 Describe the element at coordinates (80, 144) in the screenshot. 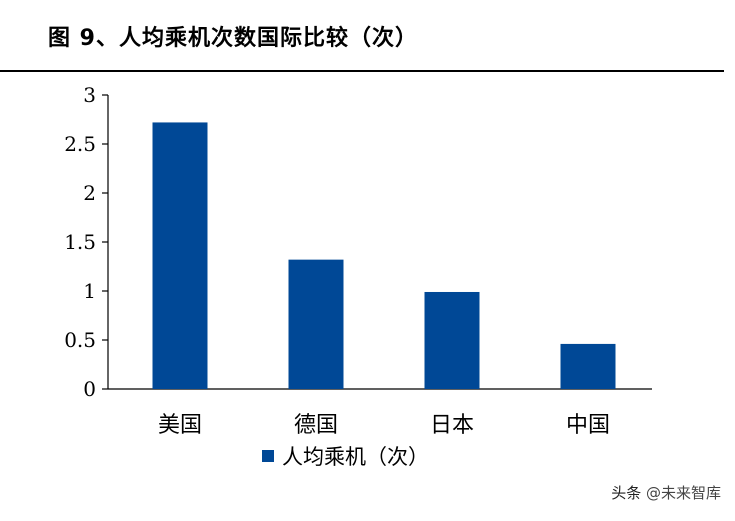

I see `y-tick-label: 2.5` at that location.